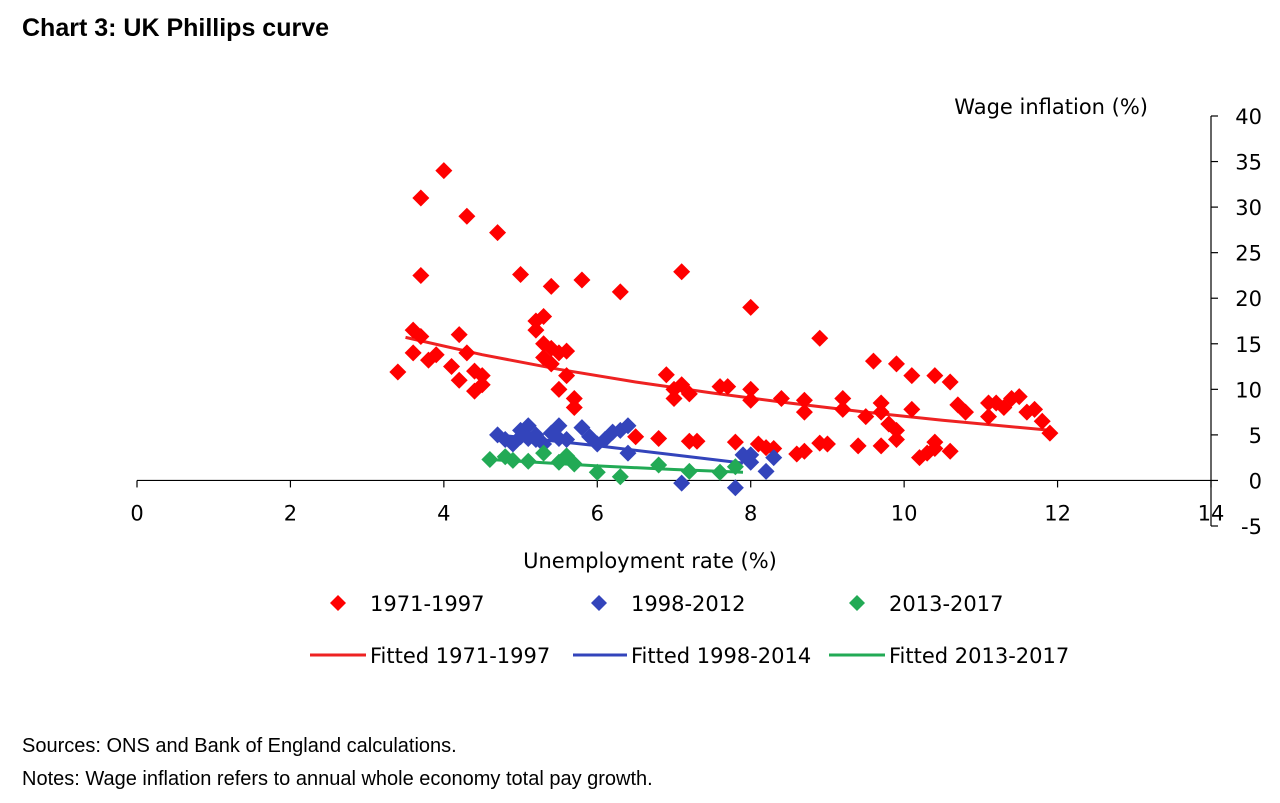 This screenshot has height=803, width=1280. Describe the element at coordinates (1255, 481) in the screenshot. I see `y-tick-label: 0` at that location.